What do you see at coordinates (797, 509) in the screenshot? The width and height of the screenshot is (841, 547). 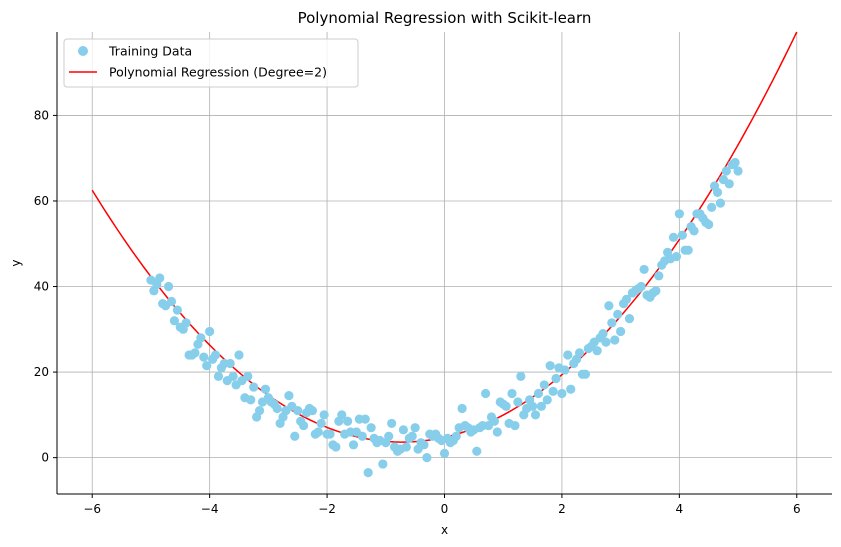 I see `x-tick-label-6: 6` at bounding box center [797, 509].